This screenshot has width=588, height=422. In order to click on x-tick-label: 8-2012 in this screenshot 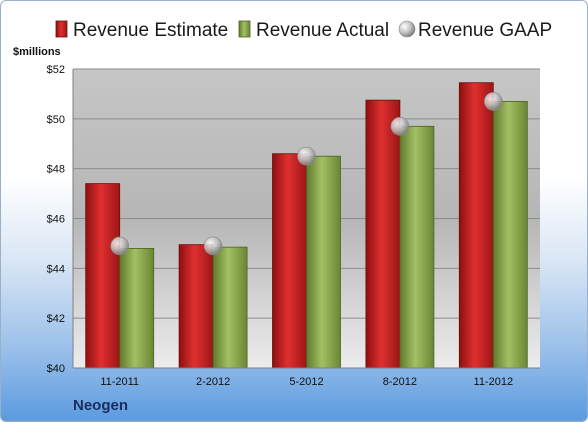, I will do `click(400, 382)`.